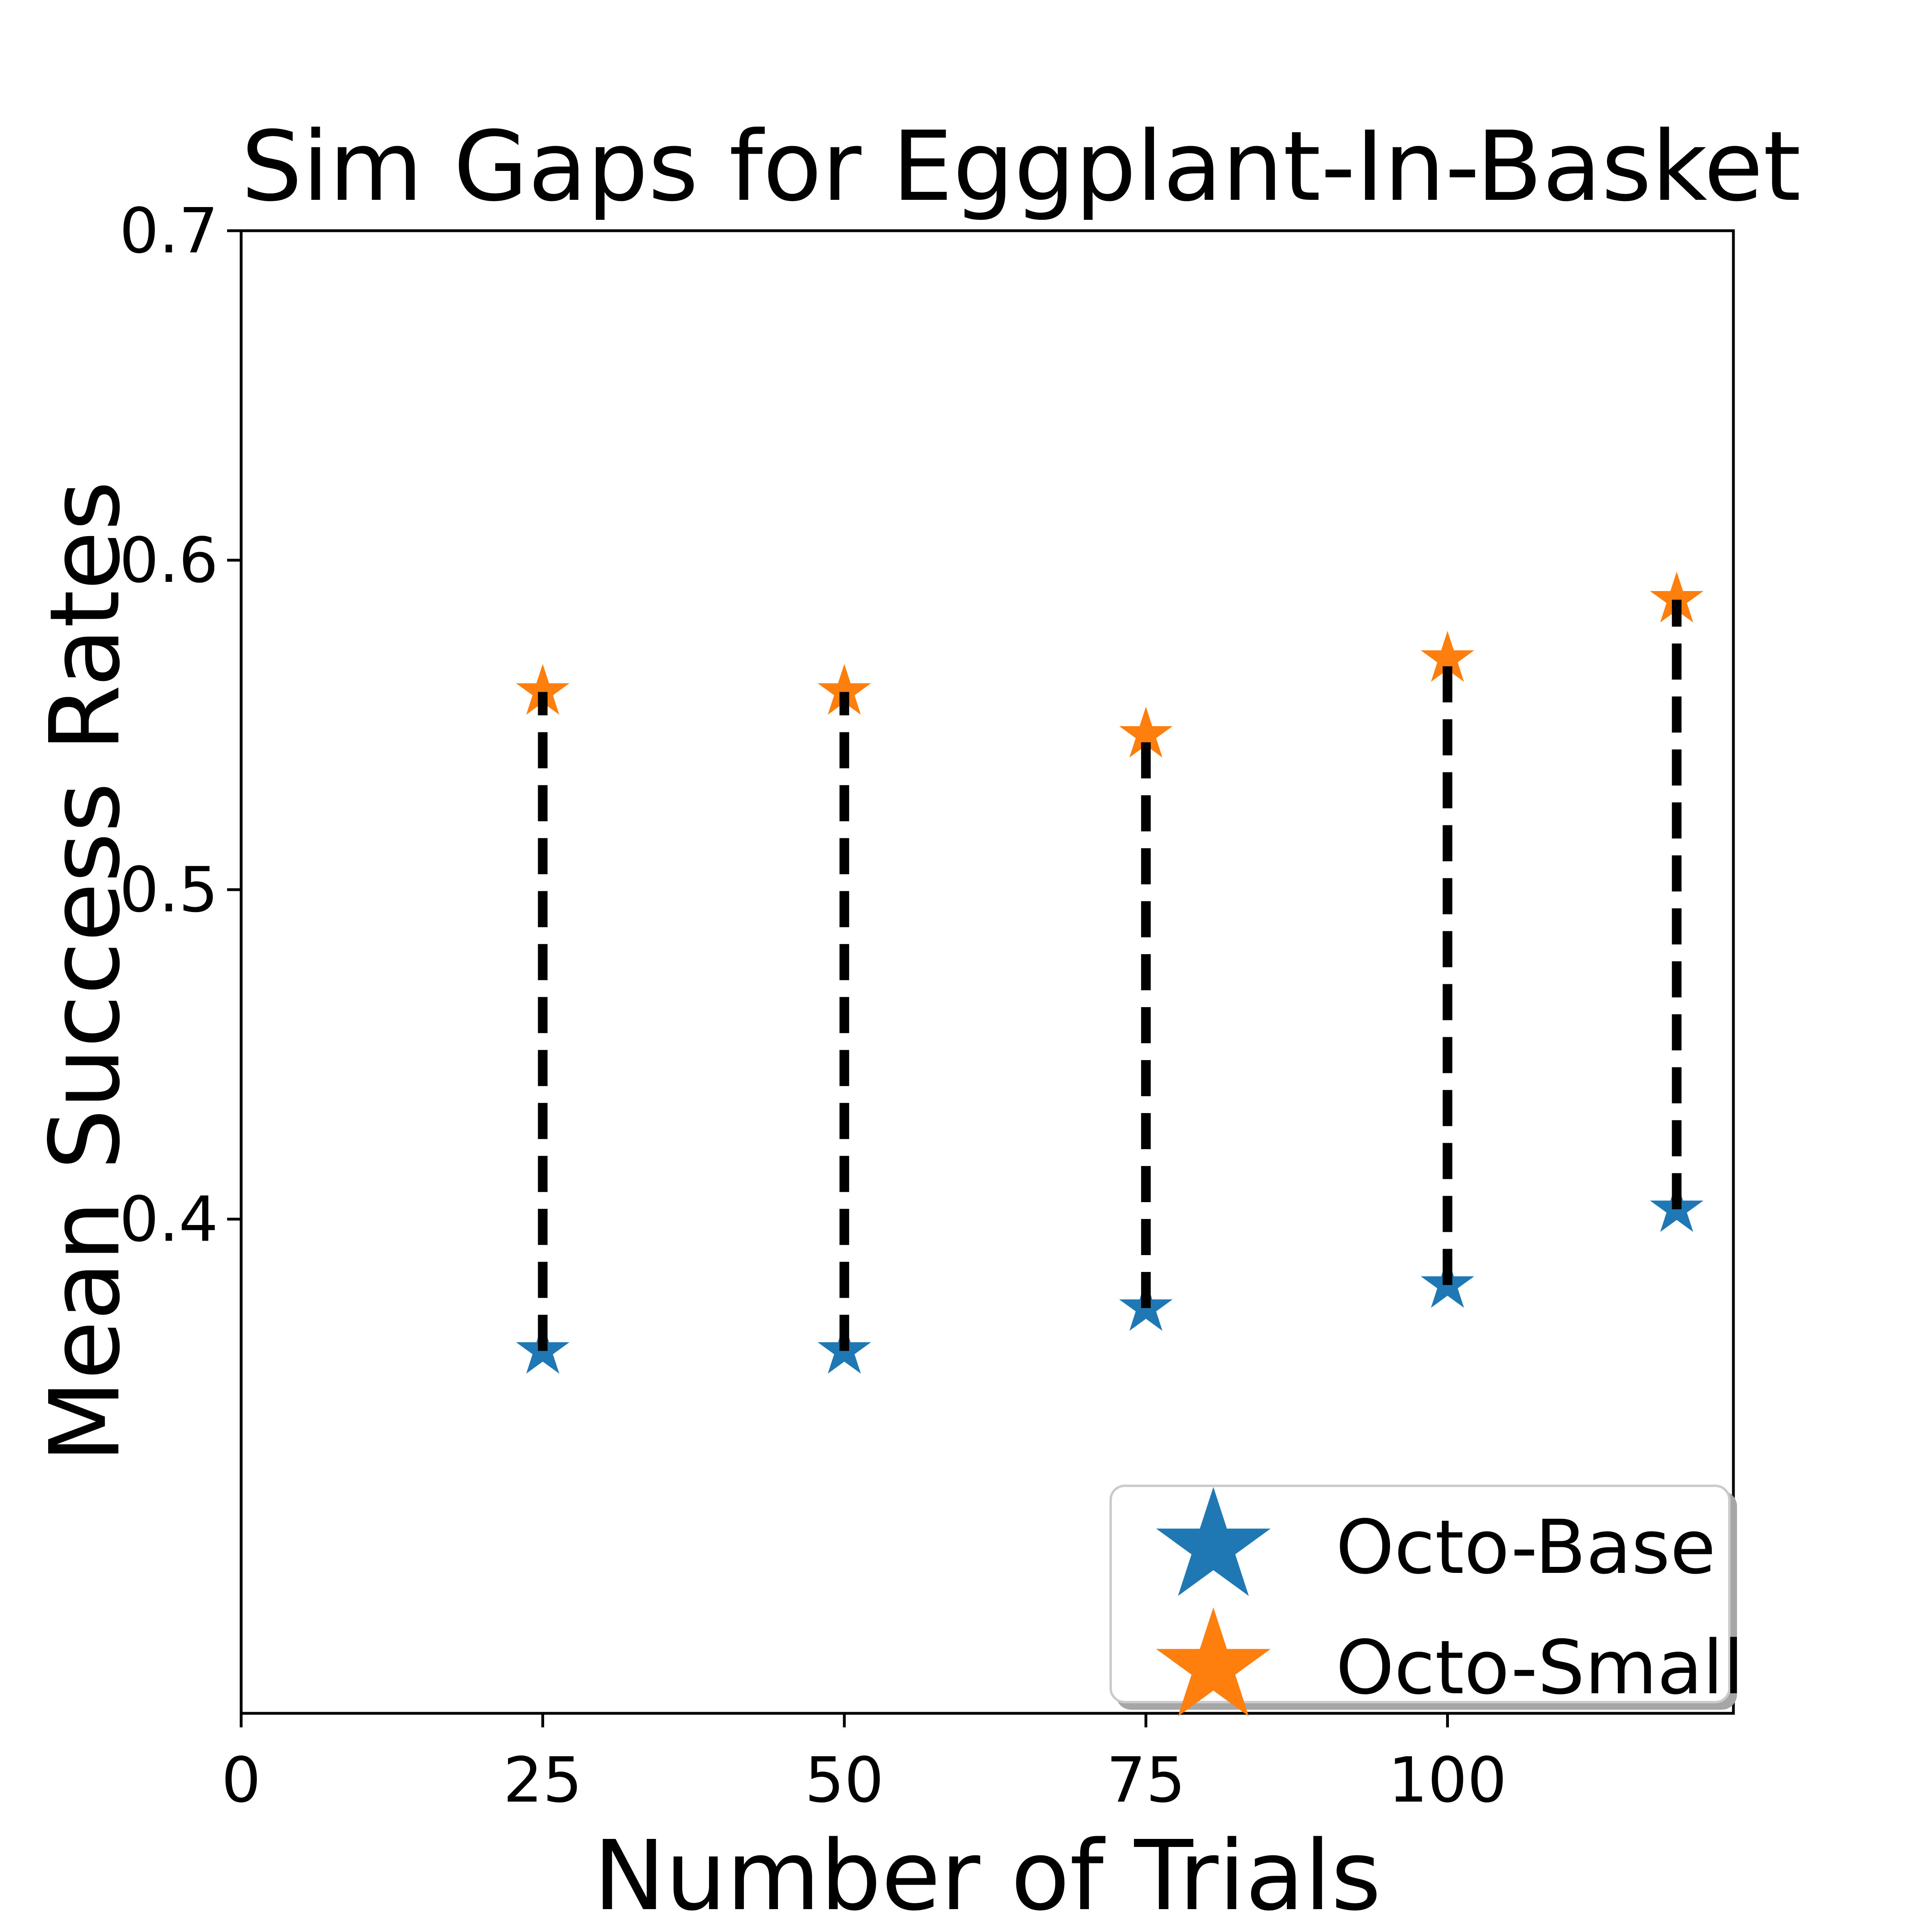 Image resolution: width=1926 pixels, height=1932 pixels. What do you see at coordinates (168, 560) in the screenshot?
I see `y-tick-label: 0.6` at bounding box center [168, 560].